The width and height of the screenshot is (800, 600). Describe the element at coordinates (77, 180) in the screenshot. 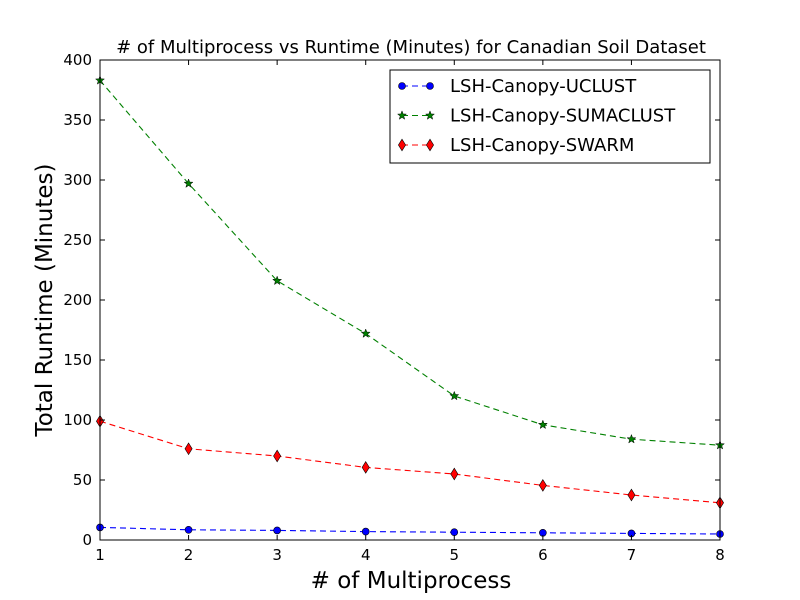

I see `y-tick-label: 300` at that location.